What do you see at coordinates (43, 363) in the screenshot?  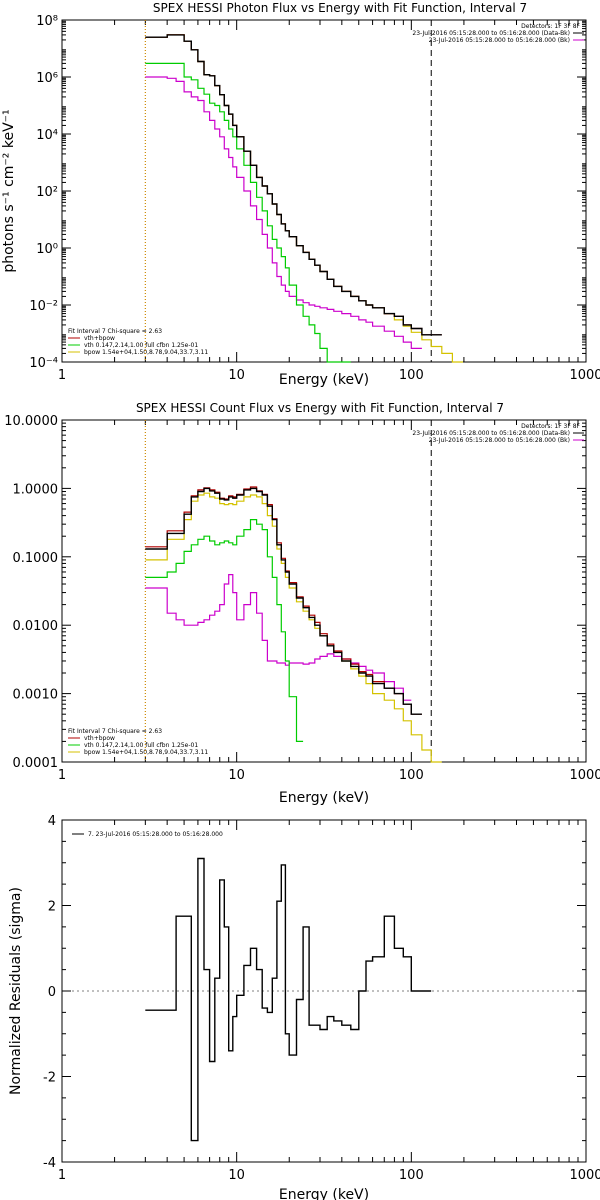 I see `y-tick-label: 10⁻⁴` at bounding box center [43, 363].